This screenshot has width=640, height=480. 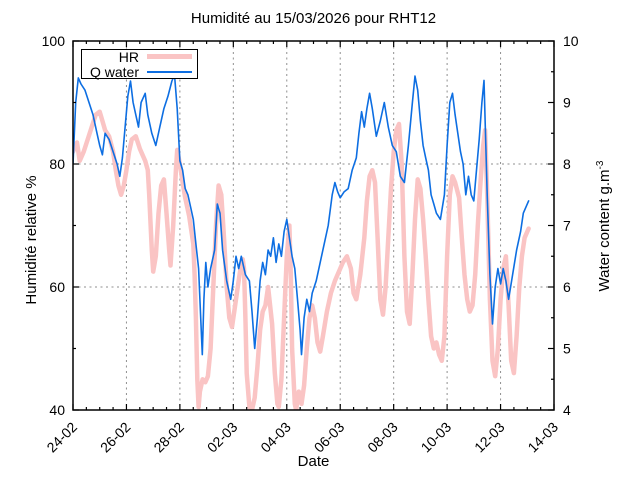 I want to click on y-left-axis-label: Humidité relative %, so click(x=31, y=240).